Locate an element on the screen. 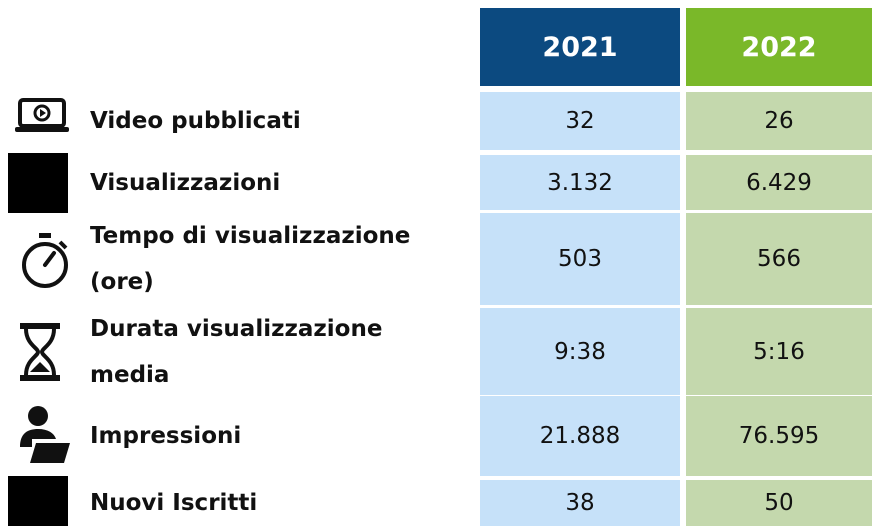  value-cell: 3.132 is located at coordinates (580, 182).